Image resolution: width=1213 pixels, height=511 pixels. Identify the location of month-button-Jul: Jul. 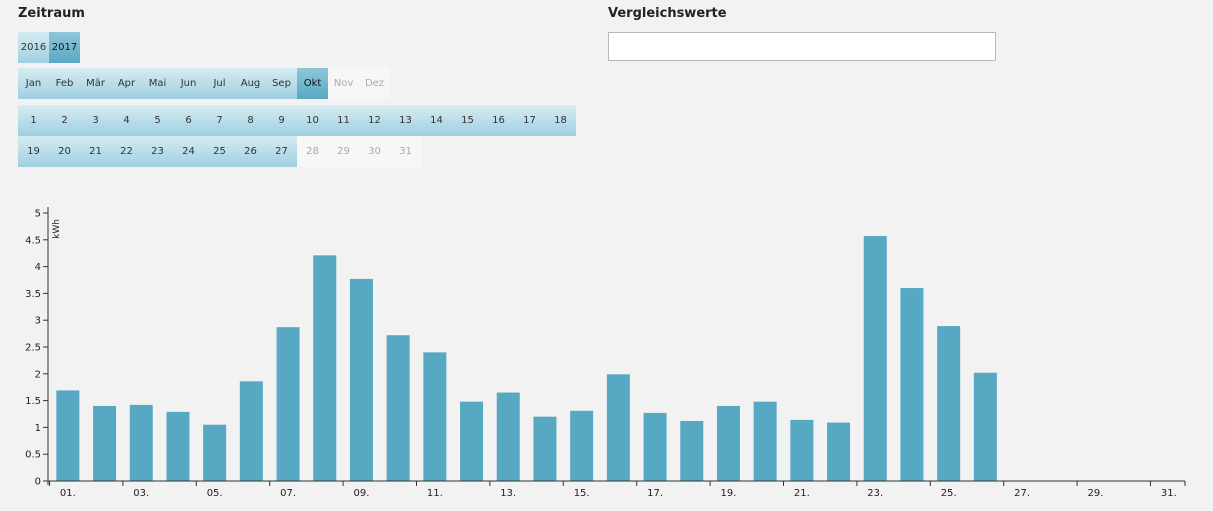
(219, 83).